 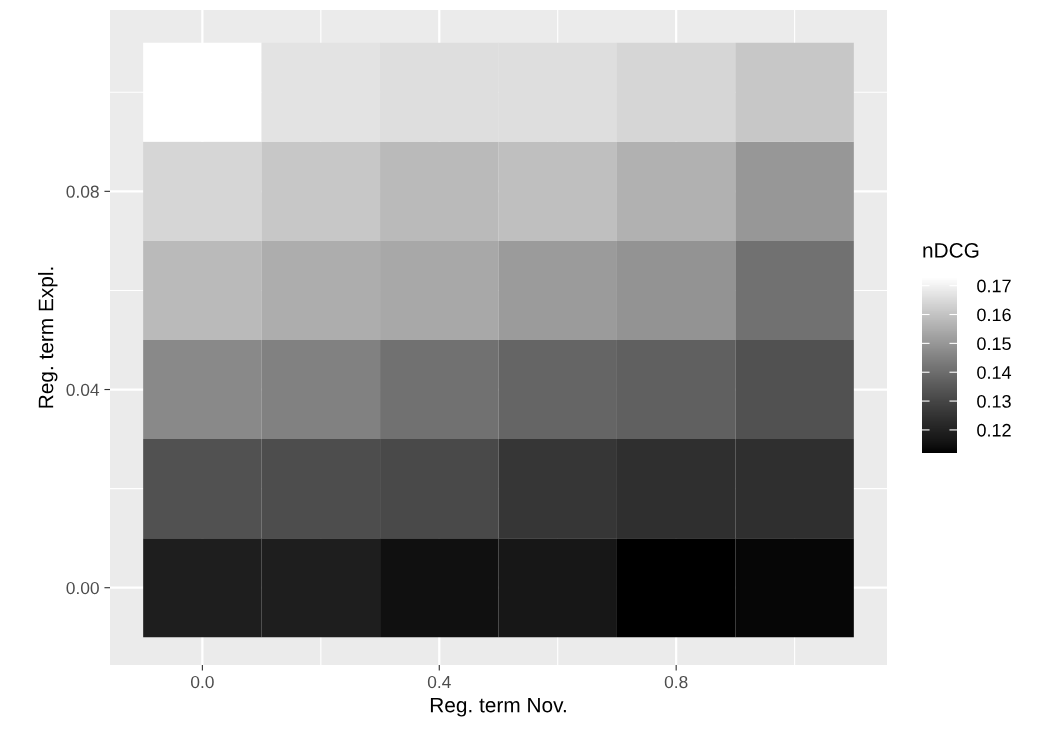 I want to click on color-bar-label: 0.17, so click(x=994, y=286).